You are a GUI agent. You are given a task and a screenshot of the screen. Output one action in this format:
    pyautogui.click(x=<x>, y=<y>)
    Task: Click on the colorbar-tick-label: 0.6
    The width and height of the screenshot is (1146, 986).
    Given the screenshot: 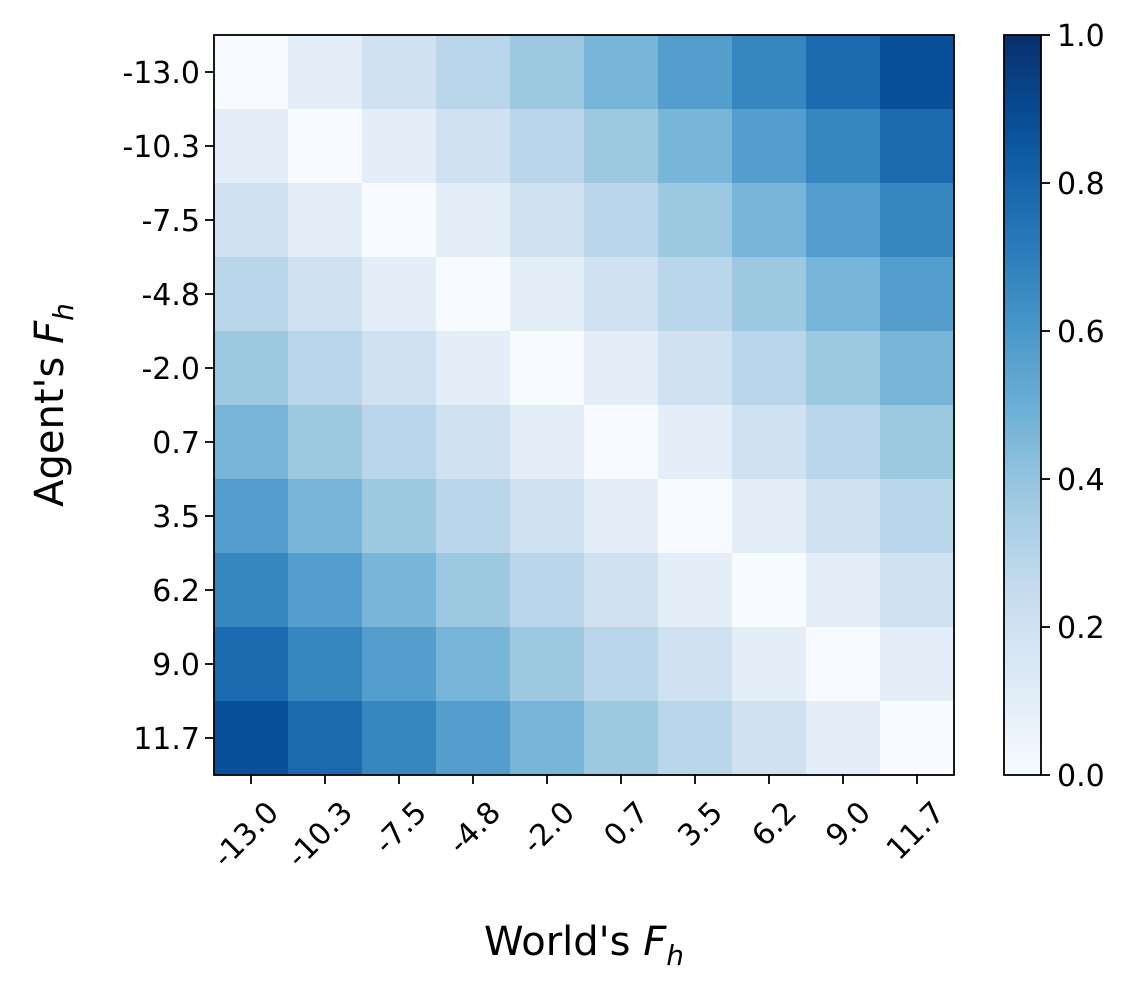 What is the action you would take?
    pyautogui.click(x=1081, y=332)
    